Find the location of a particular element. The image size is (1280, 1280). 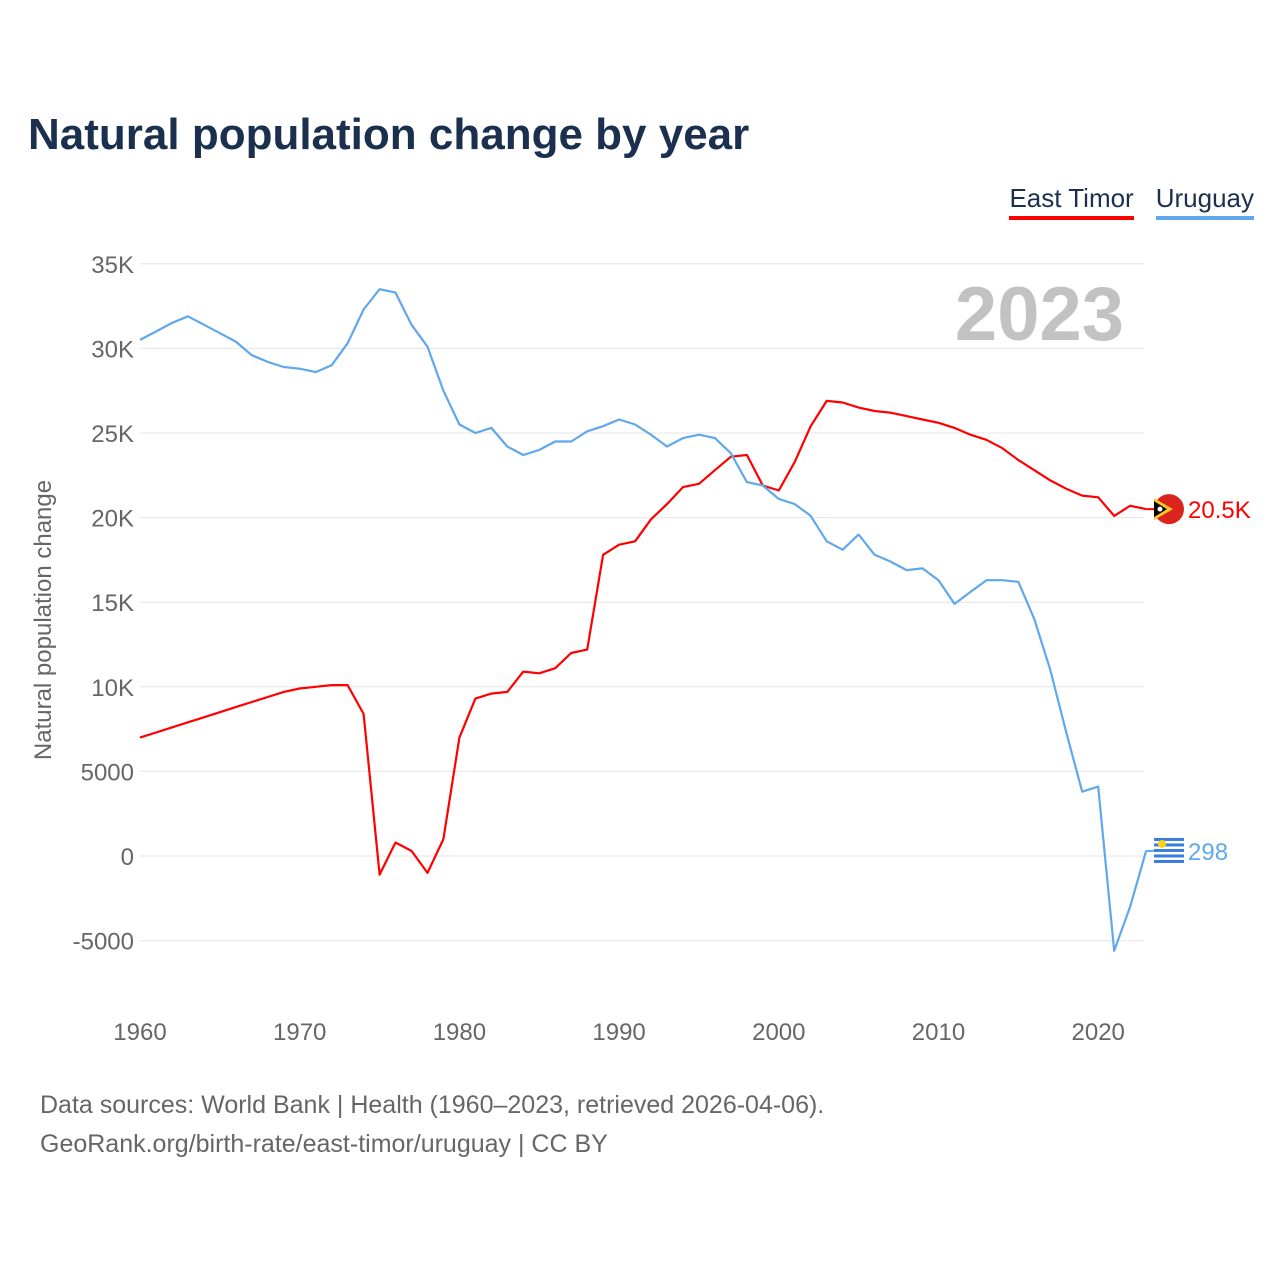

y-tick-label: 25K is located at coordinates (112, 434).